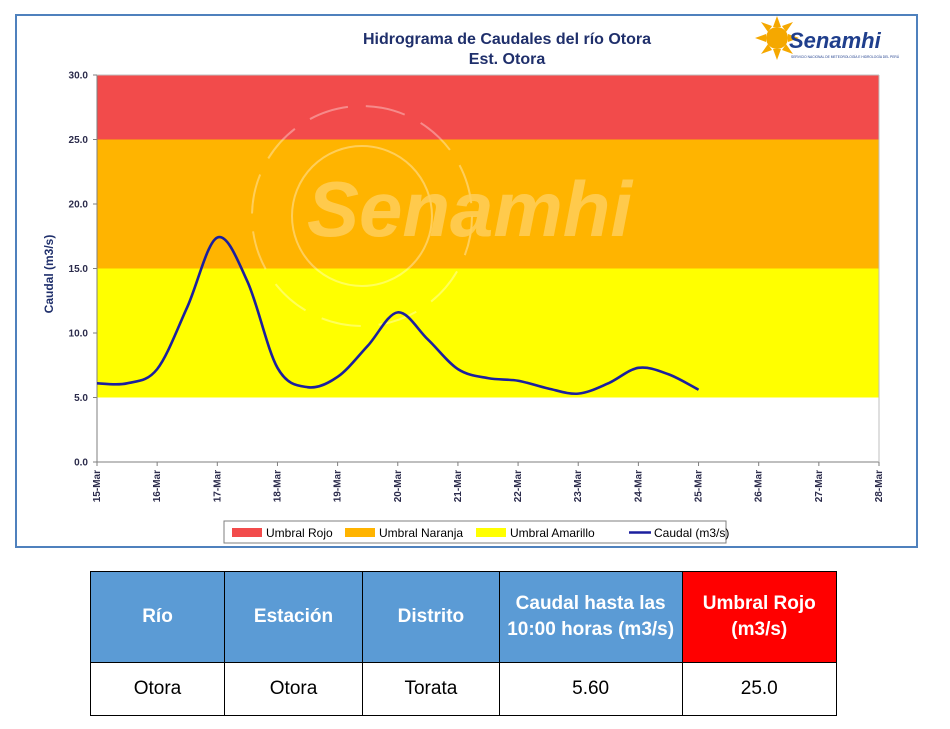  Describe the element at coordinates (507, 59) in the screenshot. I see `chart-subtitle: Est. Otora` at that location.